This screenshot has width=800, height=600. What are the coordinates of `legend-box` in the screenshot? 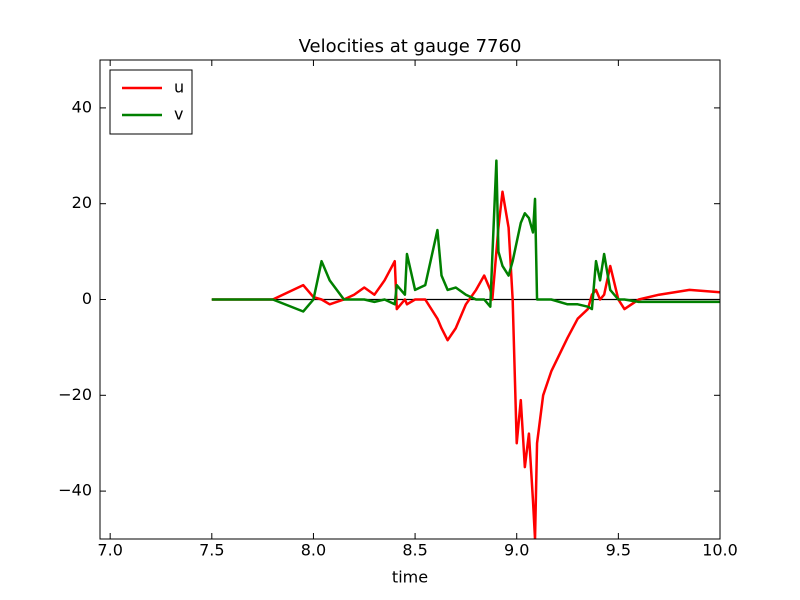 It's located at (151, 102).